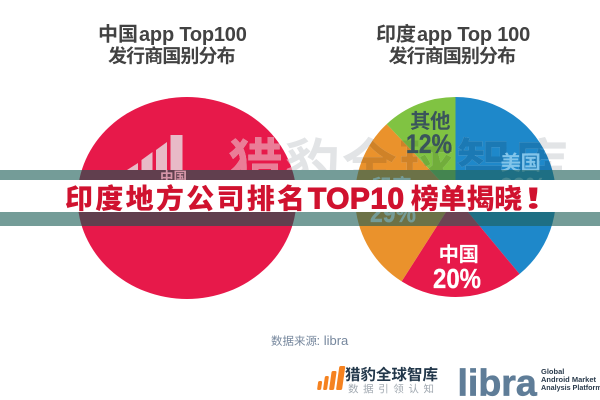 This screenshot has width=600, height=400. What do you see at coordinates (457, 278) in the screenshot?
I see `svg-text: 20%` at bounding box center [457, 278].